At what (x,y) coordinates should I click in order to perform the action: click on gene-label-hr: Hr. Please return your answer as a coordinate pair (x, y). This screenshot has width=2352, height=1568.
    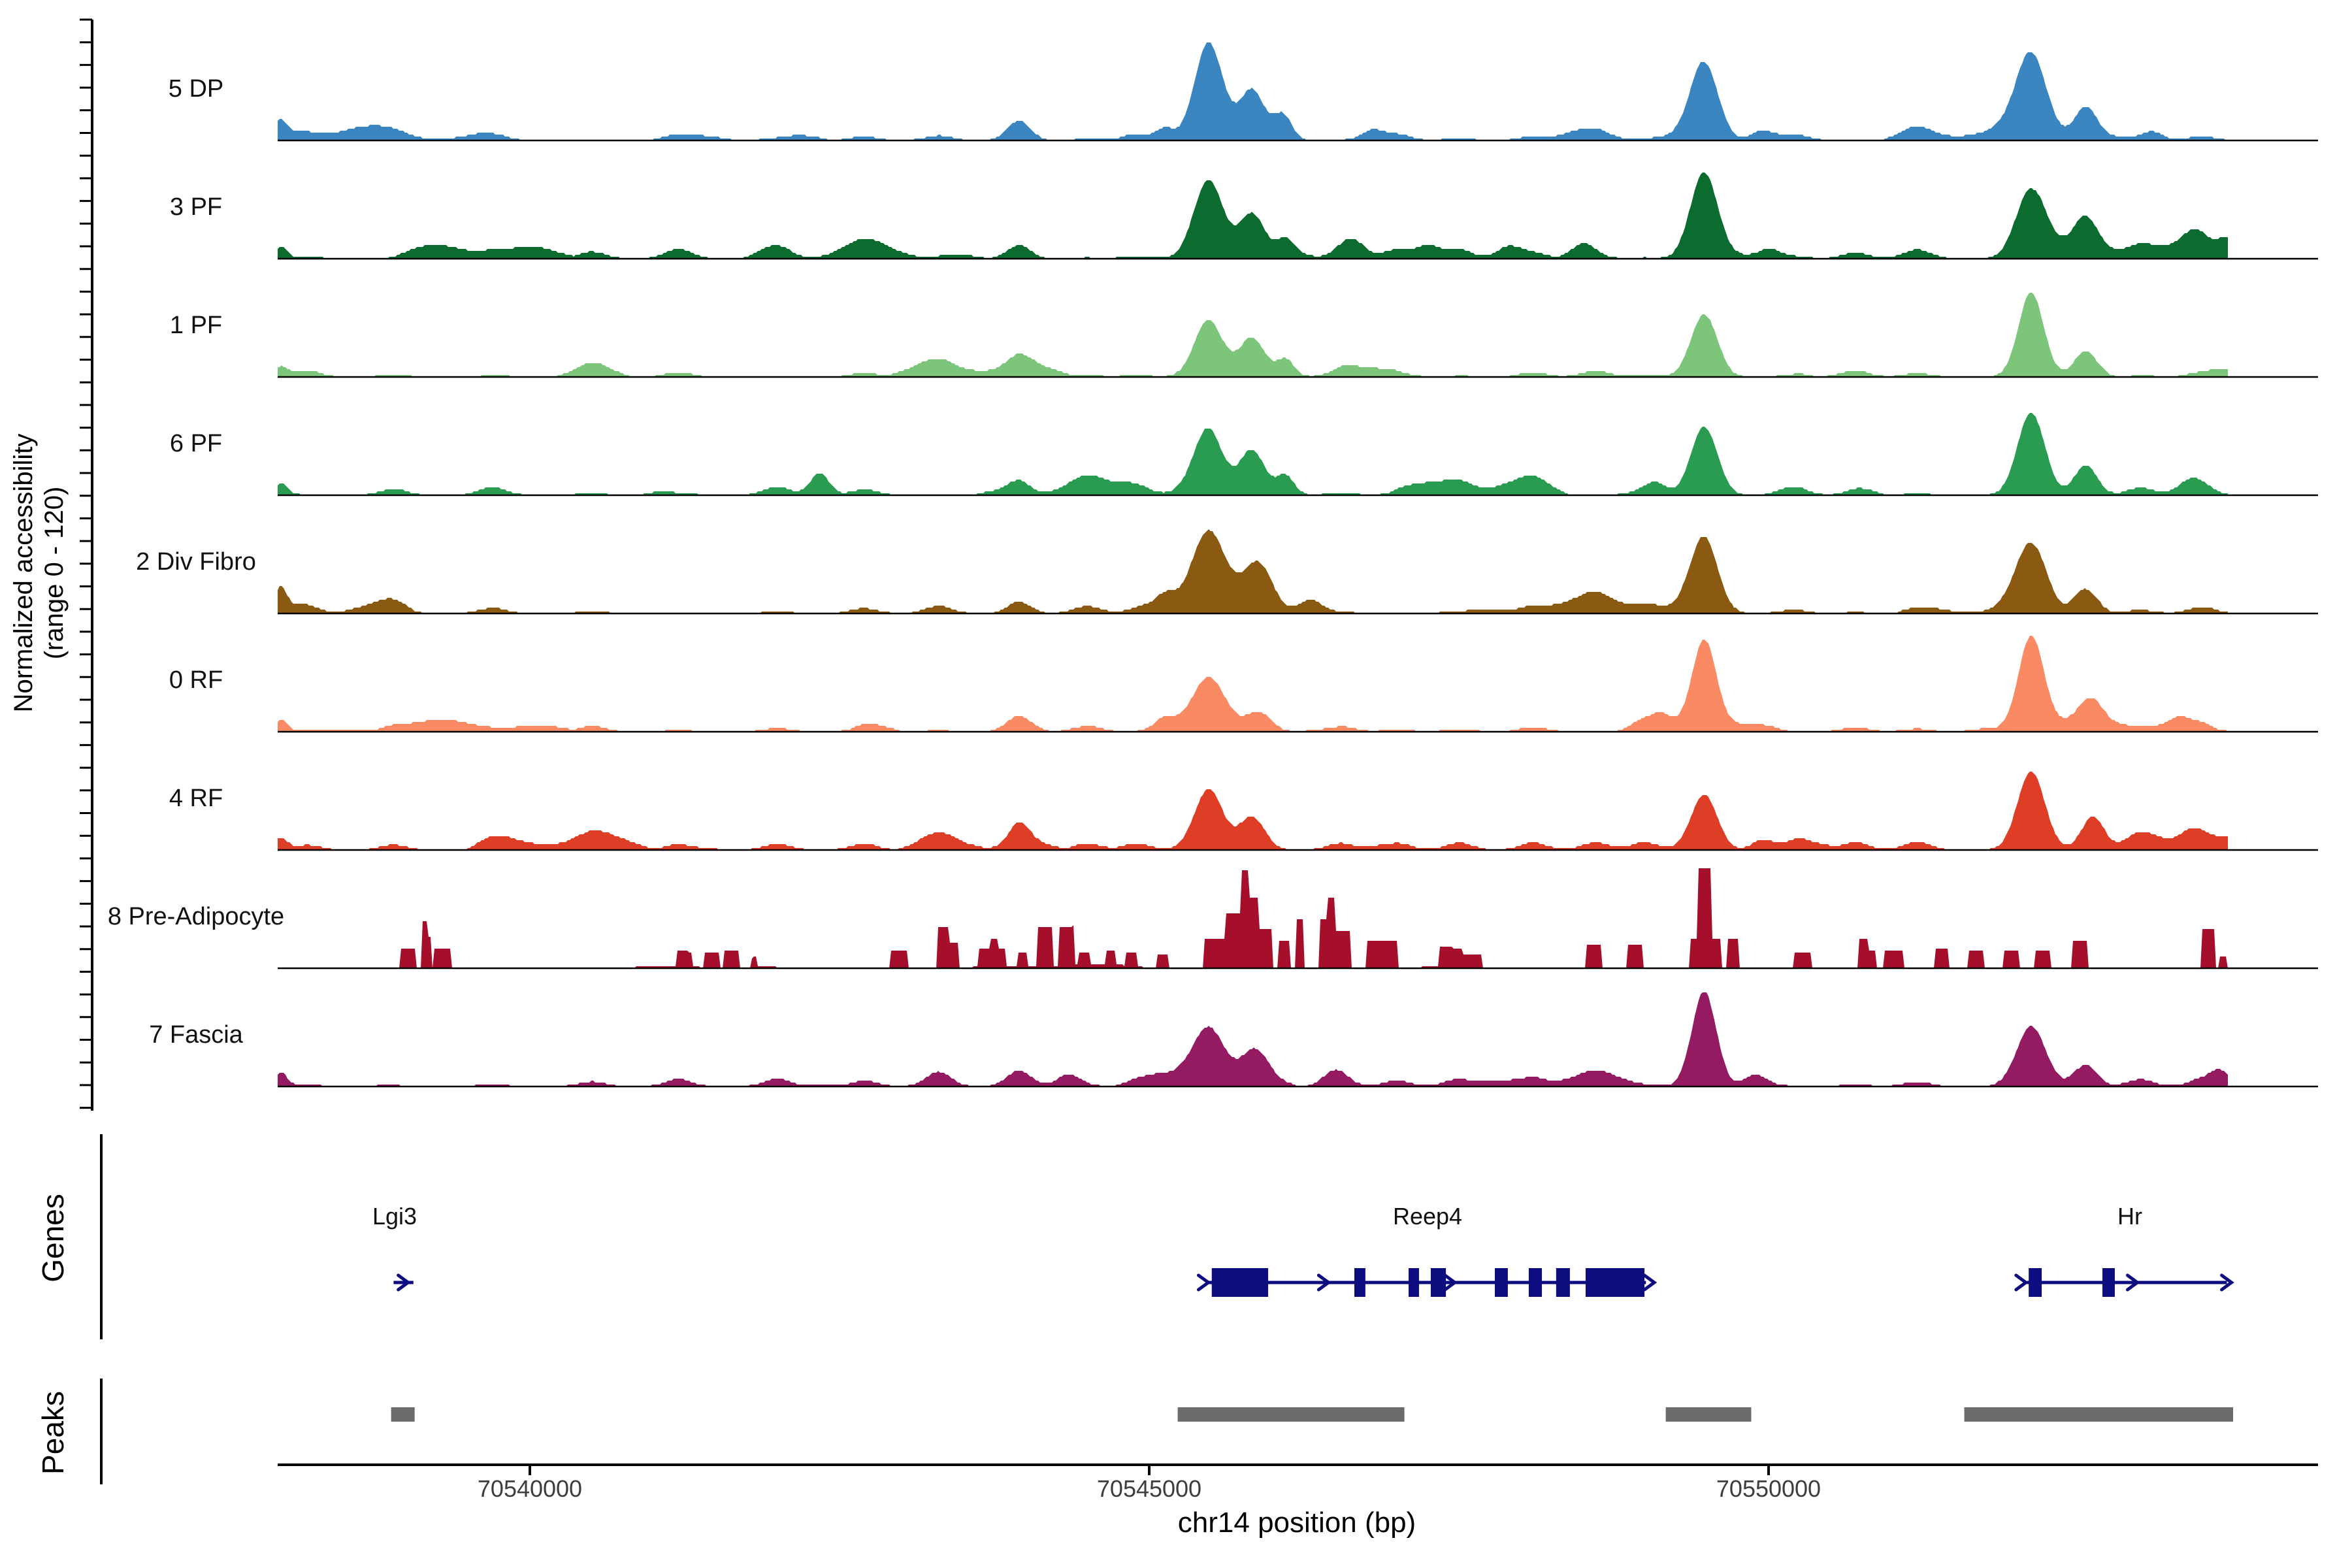
    Looking at the image, I should click on (2129, 1216).